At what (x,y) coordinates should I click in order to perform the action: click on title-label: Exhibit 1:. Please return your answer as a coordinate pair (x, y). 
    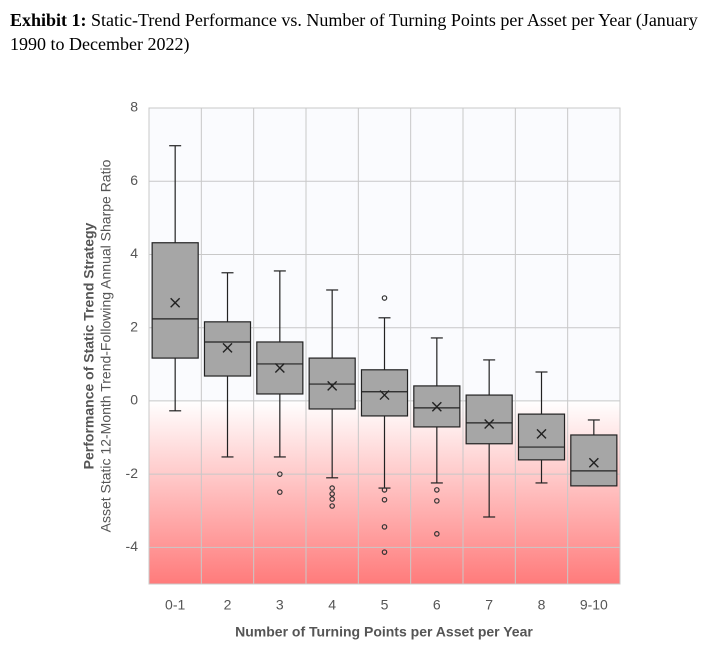
    Looking at the image, I should click on (48, 20).